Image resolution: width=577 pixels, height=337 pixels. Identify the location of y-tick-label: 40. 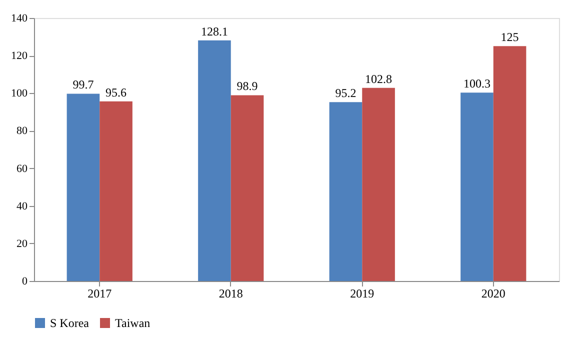
(22, 206).